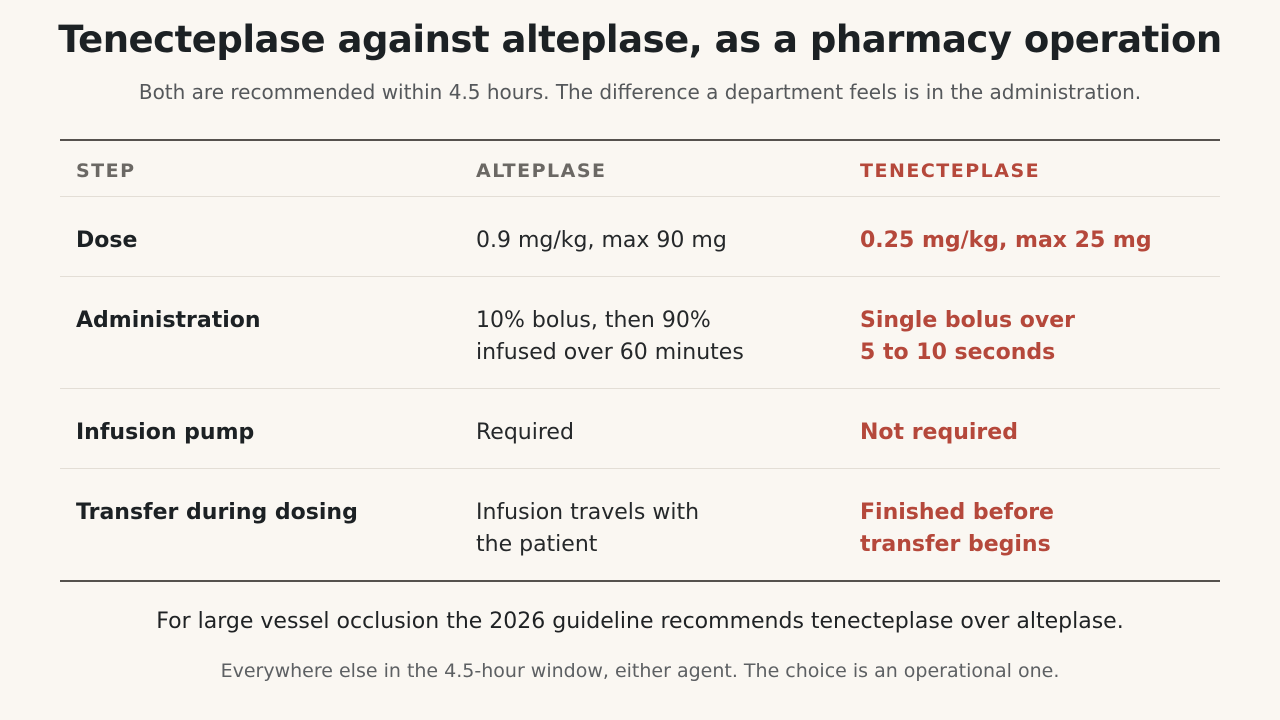 The width and height of the screenshot is (1280, 720). What do you see at coordinates (958, 352) in the screenshot?
I see `tenecteplase-value-line: 5 to 10 seconds` at bounding box center [958, 352].